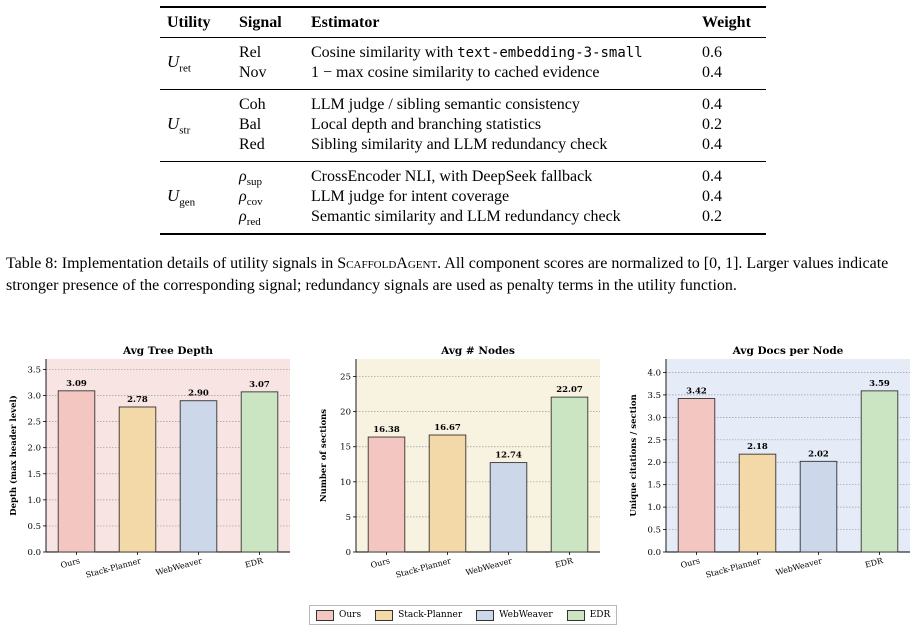 The width and height of the screenshot is (921, 631). I want to click on table-cell-estimator: LLM judge for intent coverage, so click(410, 196).